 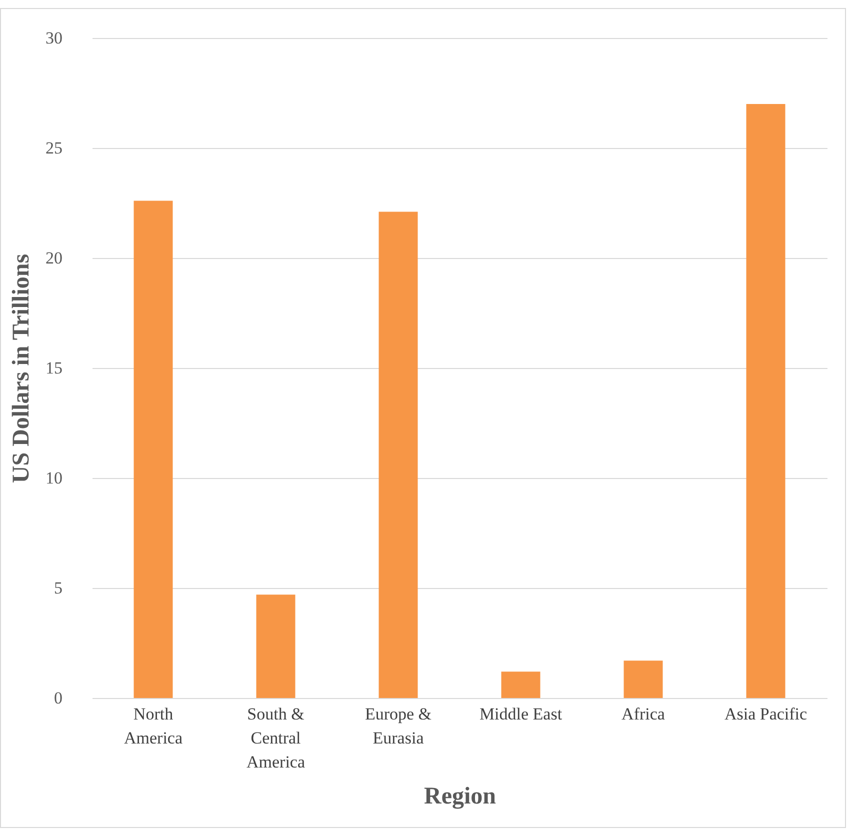 I want to click on y-tick-label: 20, so click(x=54, y=258).